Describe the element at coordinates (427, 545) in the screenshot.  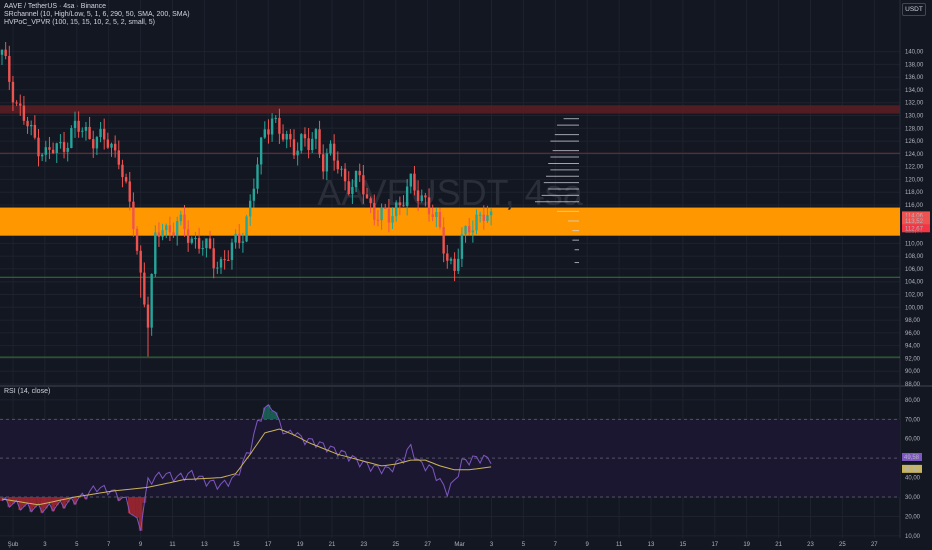
I see `time-tick-label: 27` at that location.